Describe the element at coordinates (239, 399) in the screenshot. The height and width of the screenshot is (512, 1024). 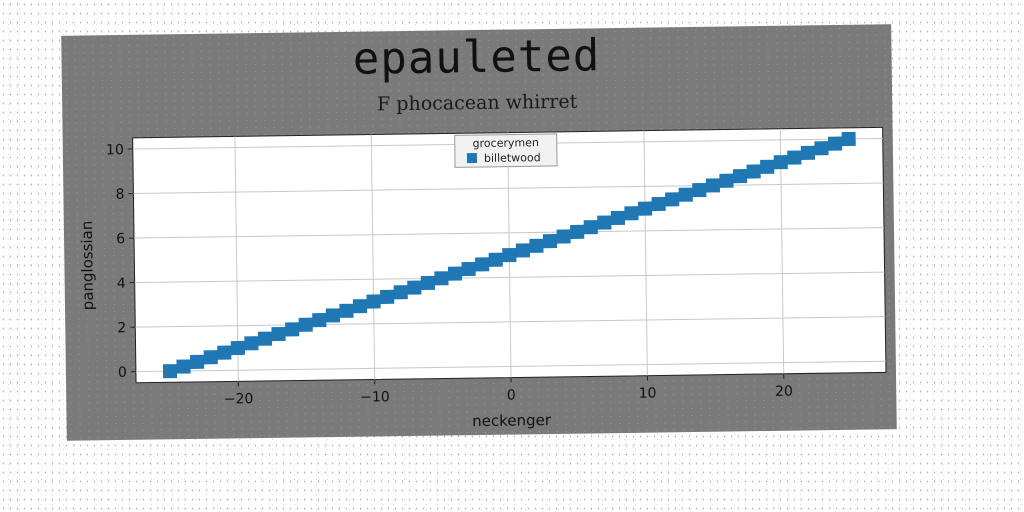
I see `x-tick-label: −20` at that location.